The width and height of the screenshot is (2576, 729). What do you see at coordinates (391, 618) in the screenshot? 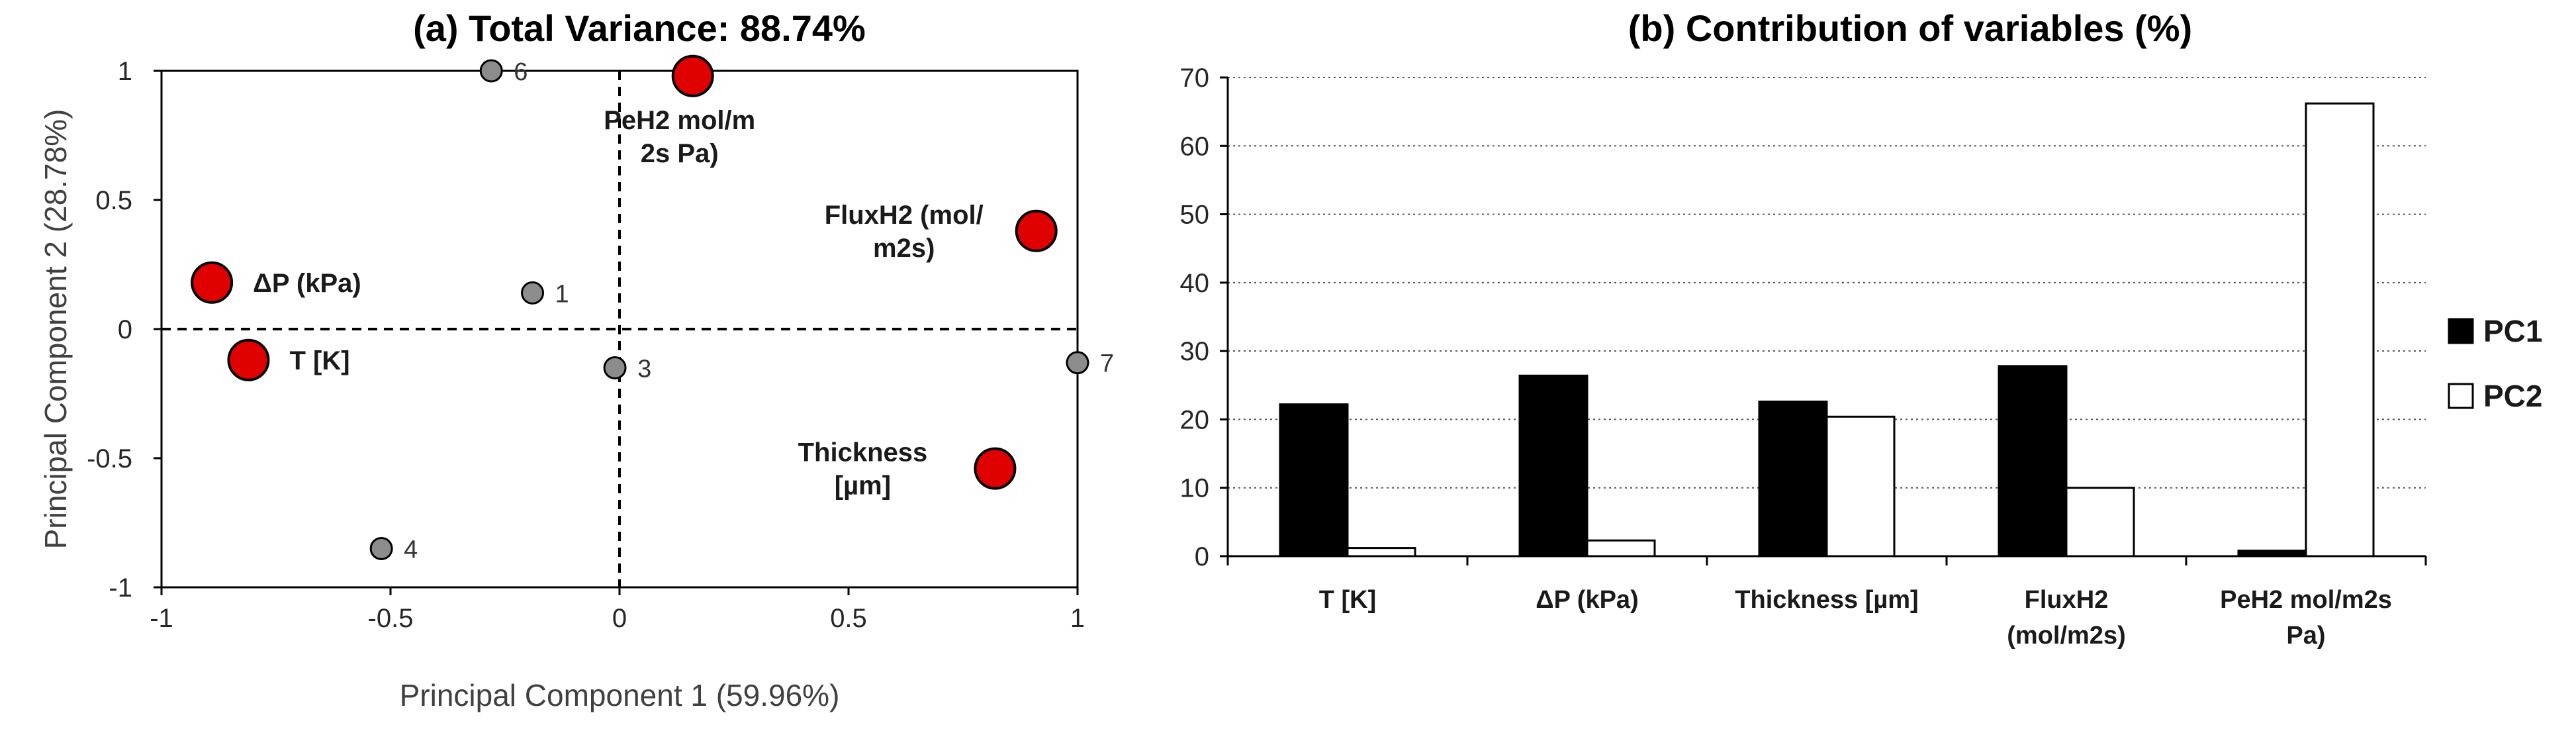
I see `x-tick-label: -0.5` at bounding box center [391, 618].